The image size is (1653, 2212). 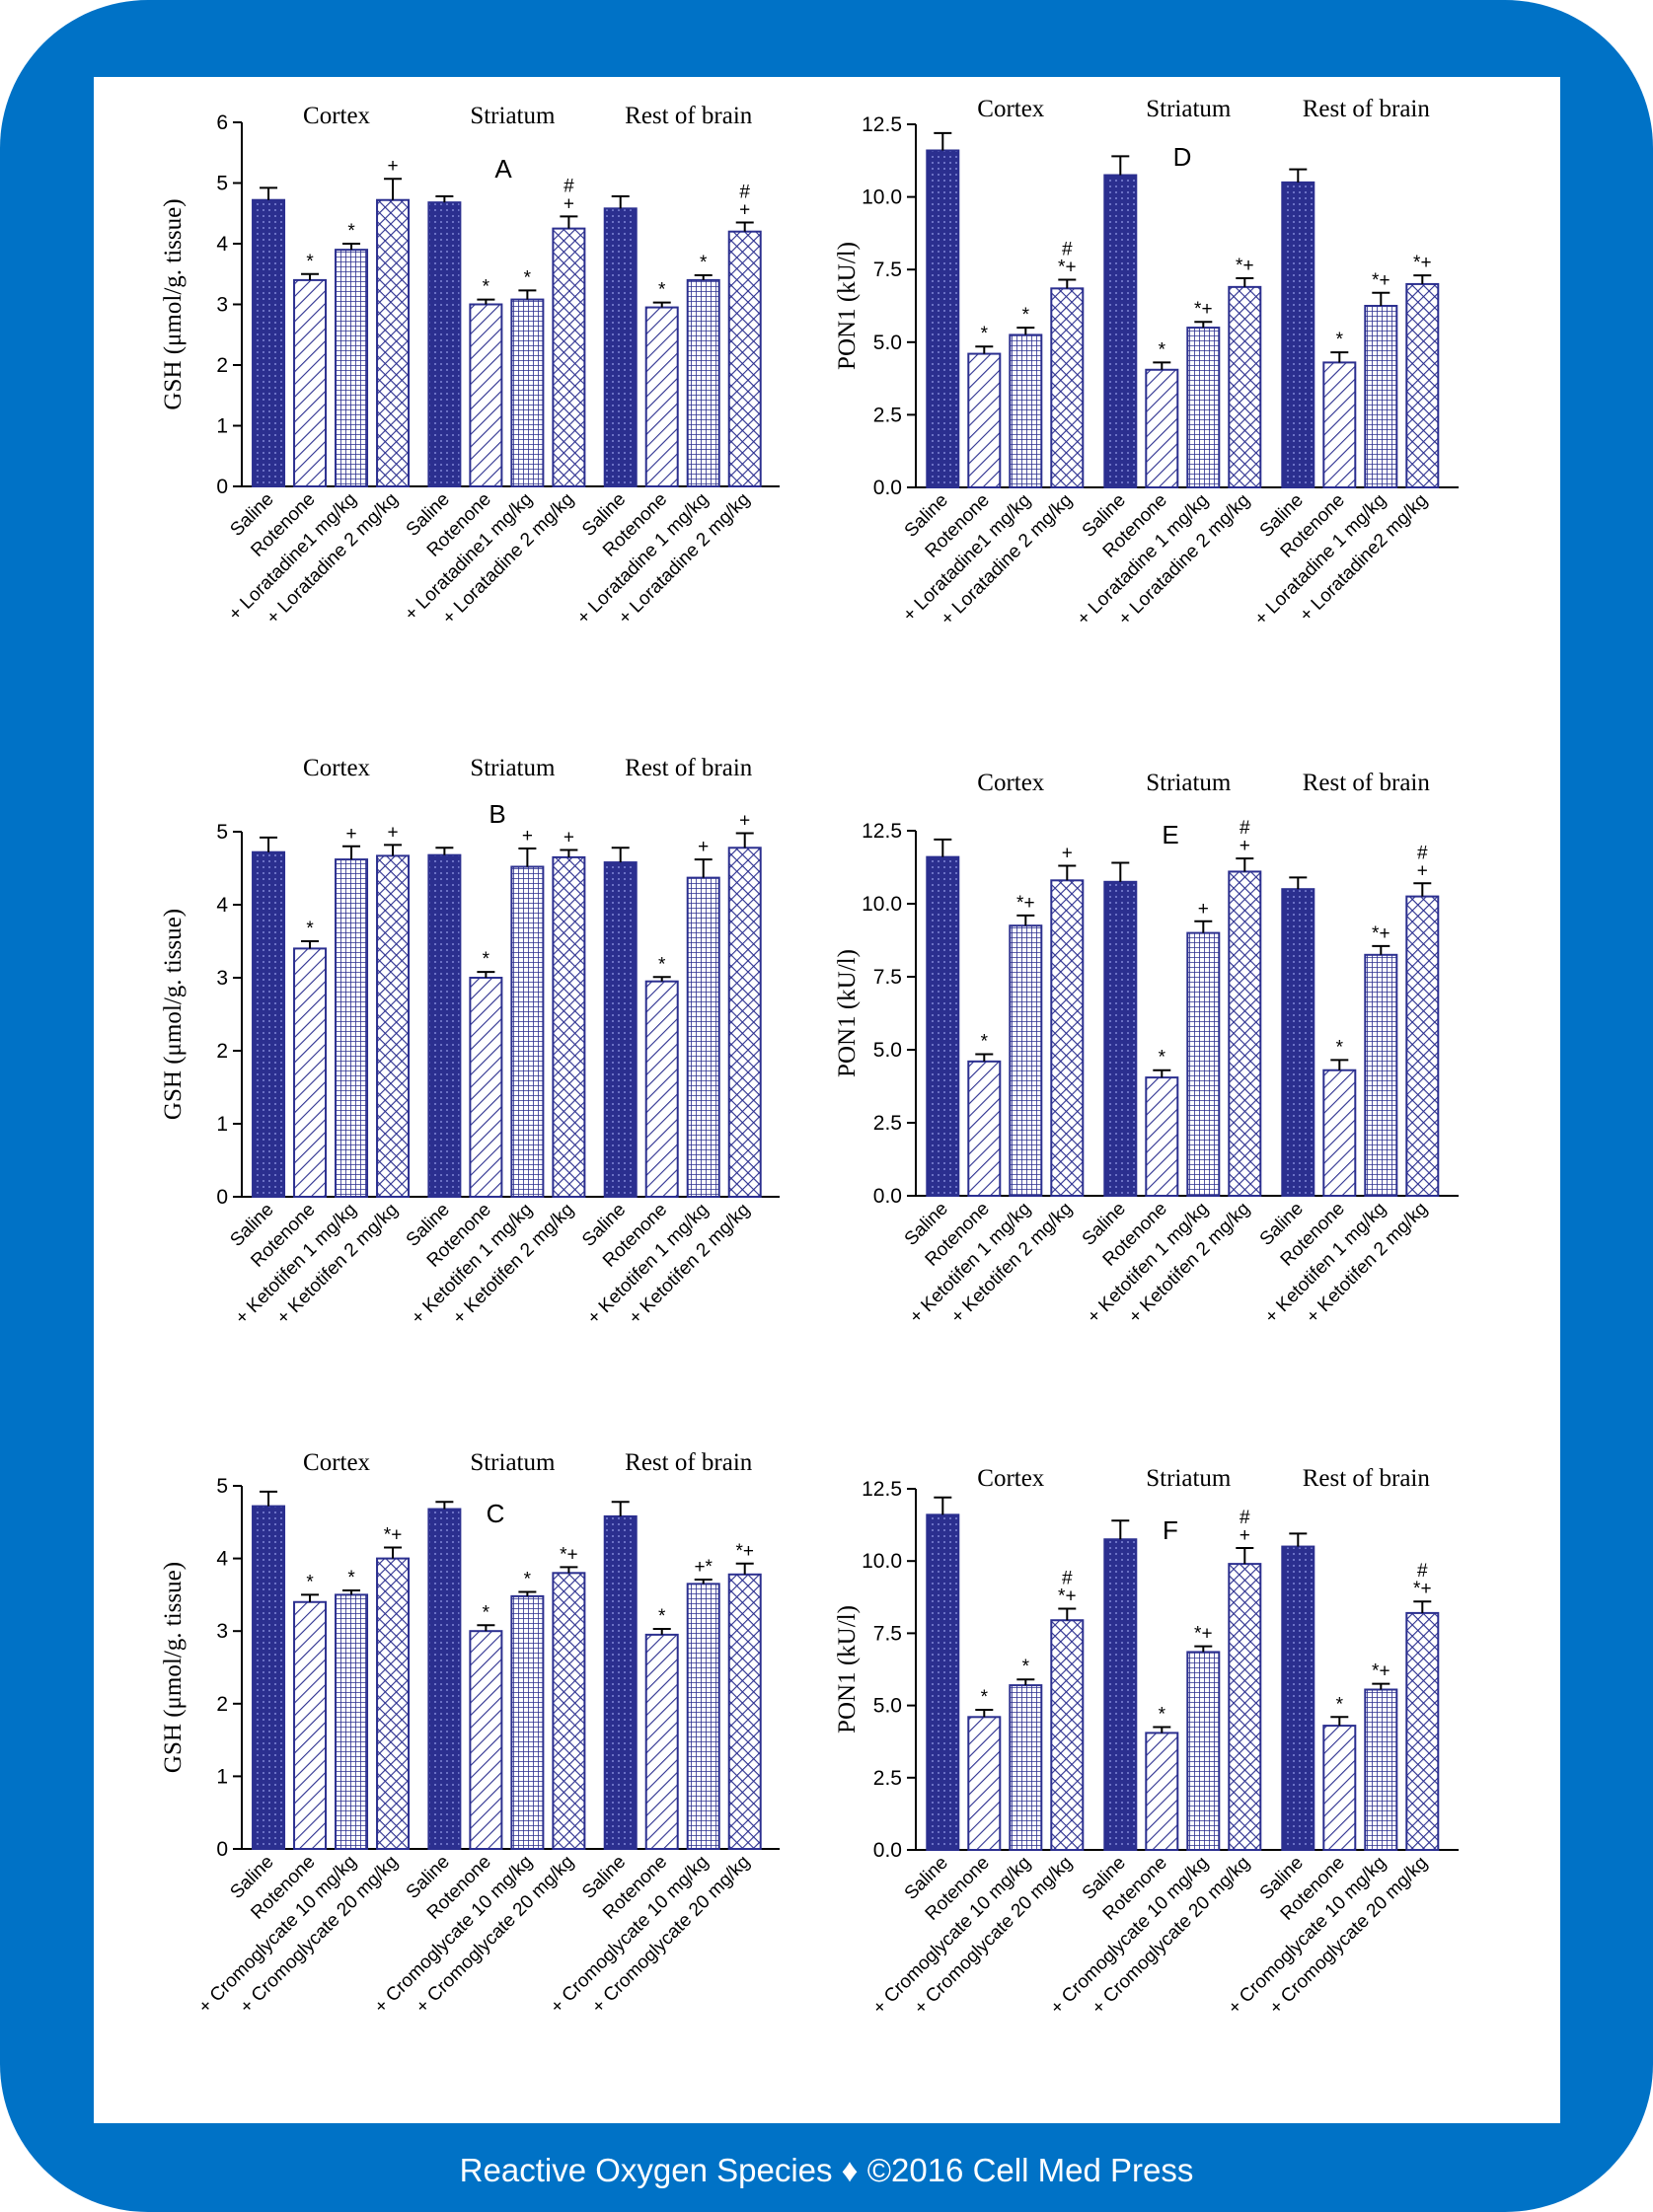 What do you see at coordinates (847, 1669) in the screenshot?
I see `y-axis-title: PON1 (kU/l)` at bounding box center [847, 1669].